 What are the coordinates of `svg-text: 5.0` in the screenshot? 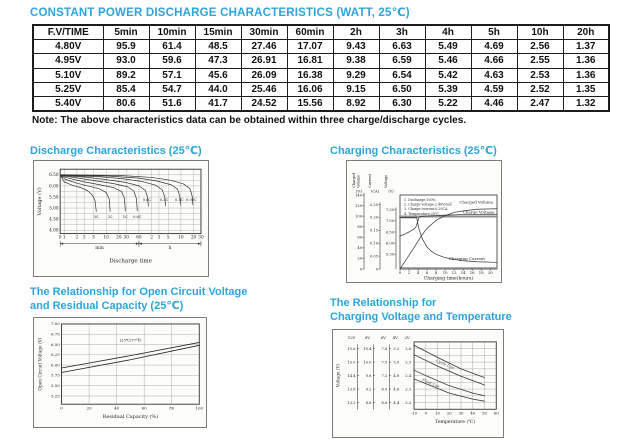 It's located at (396, 362).